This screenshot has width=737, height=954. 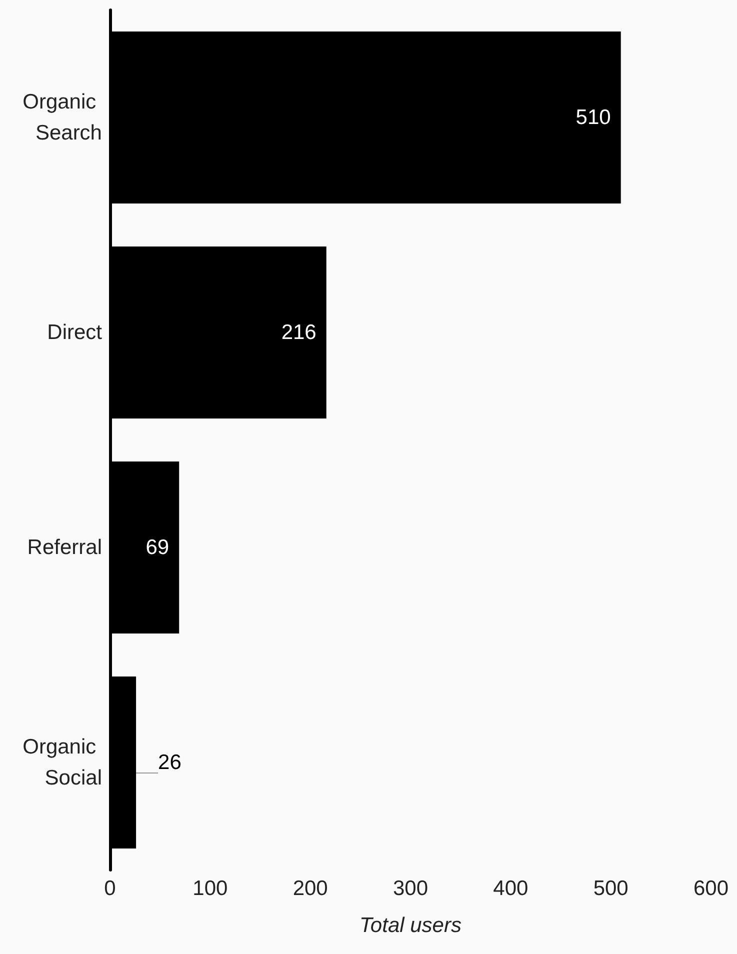 I want to click on data-label: 69, so click(x=158, y=547).